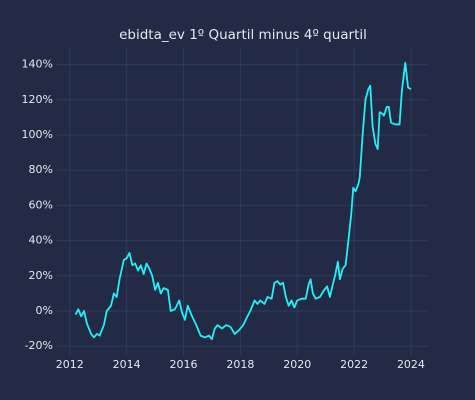 Image resolution: width=475 pixels, height=400 pixels. I want to click on y-tick-label: 120%, so click(37, 99).